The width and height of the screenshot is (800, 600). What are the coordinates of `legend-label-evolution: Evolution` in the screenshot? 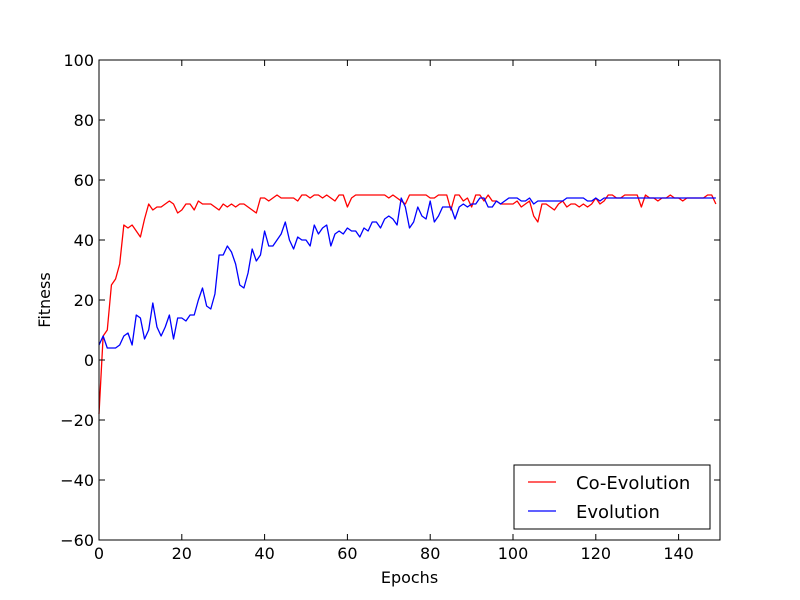 It's located at (618, 512).